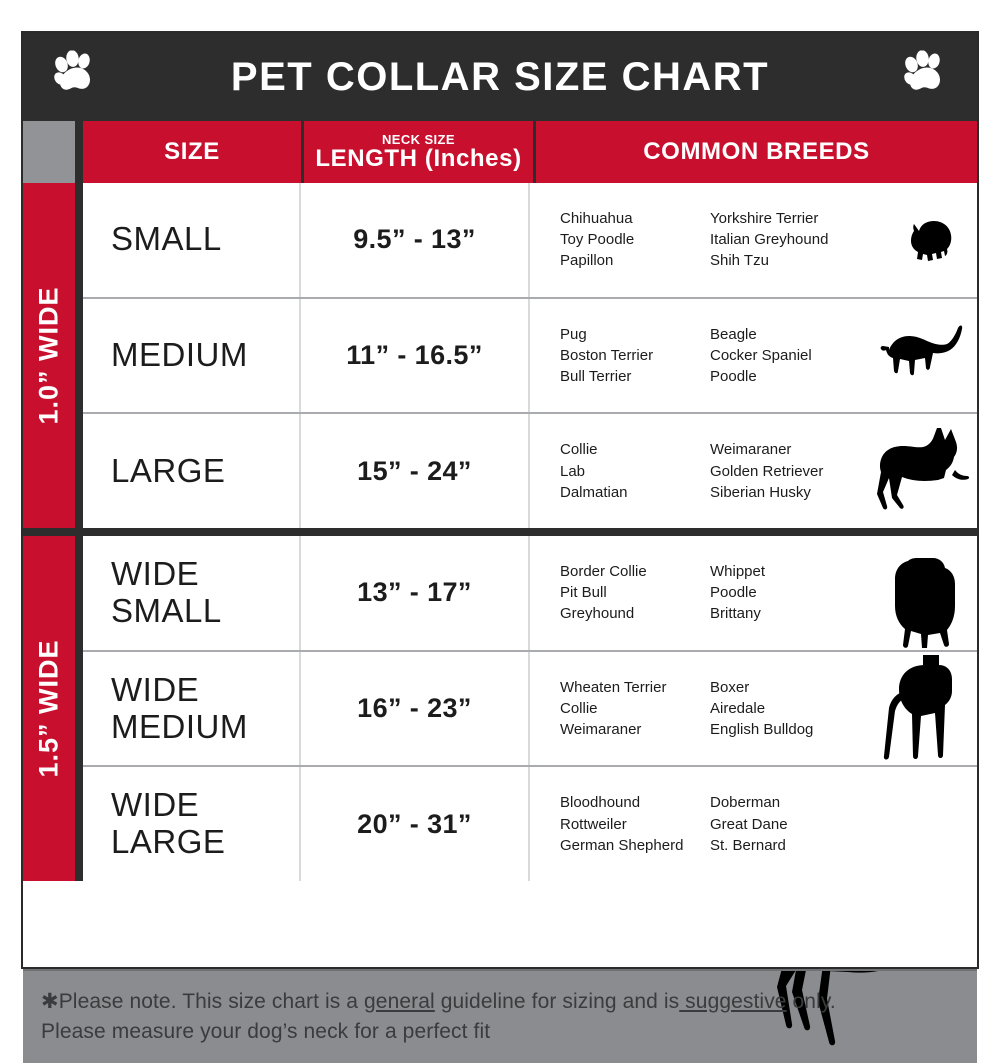 This screenshot has height=1063, width=1000. I want to click on breed-item: Airedale, so click(738, 708).